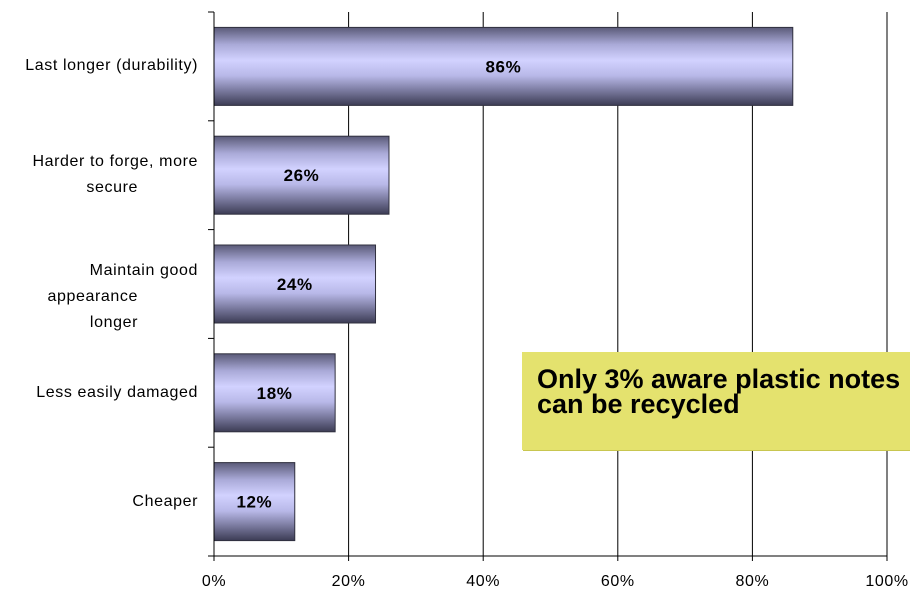 This screenshot has height=589, width=910. I want to click on category-label: Last longer (durability), so click(100, 66).